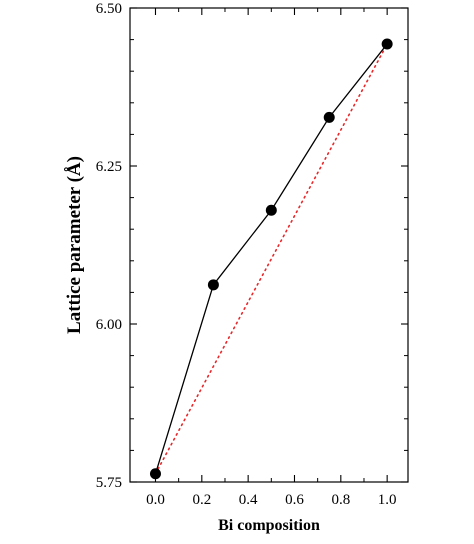  I want to click on x-axis-title: Bi composition, so click(269, 525).